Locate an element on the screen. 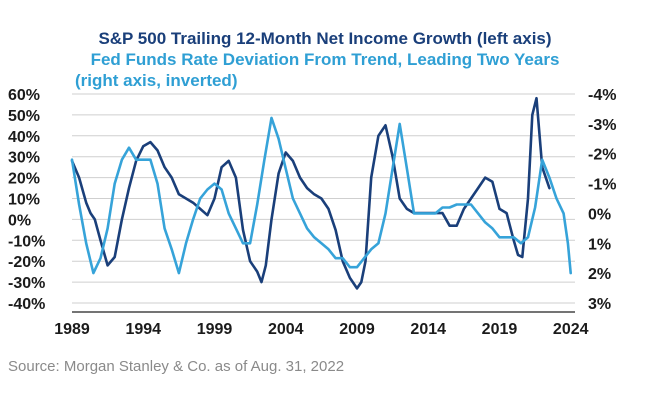 This screenshot has width=650, height=400. left-axis-tick-label: 30% is located at coordinates (24, 158).